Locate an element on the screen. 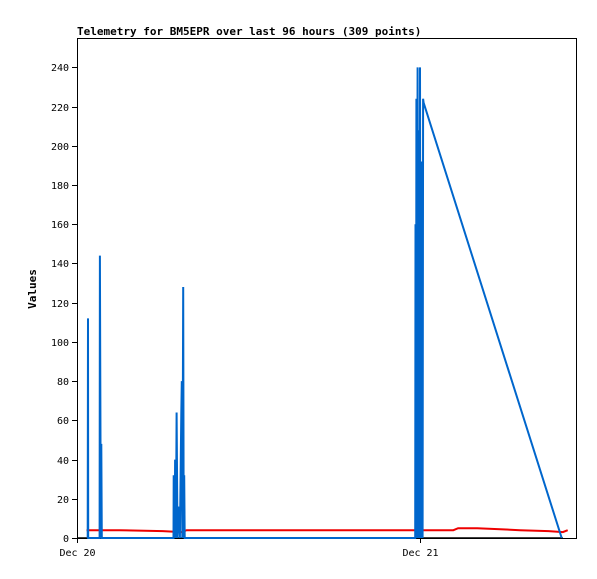 This screenshot has height=579, width=597. y-axis: 0 20 40 60 80 100 120 140 160 180 200 220 240 is located at coordinates (64, 304).